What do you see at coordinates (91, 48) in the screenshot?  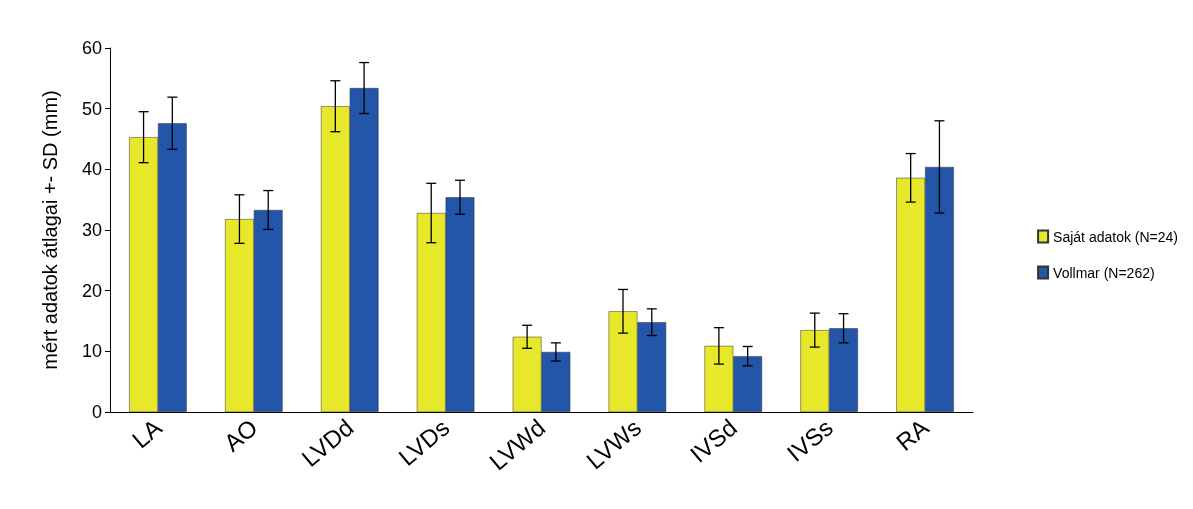 I see `y-tick-label: 60` at bounding box center [91, 48].